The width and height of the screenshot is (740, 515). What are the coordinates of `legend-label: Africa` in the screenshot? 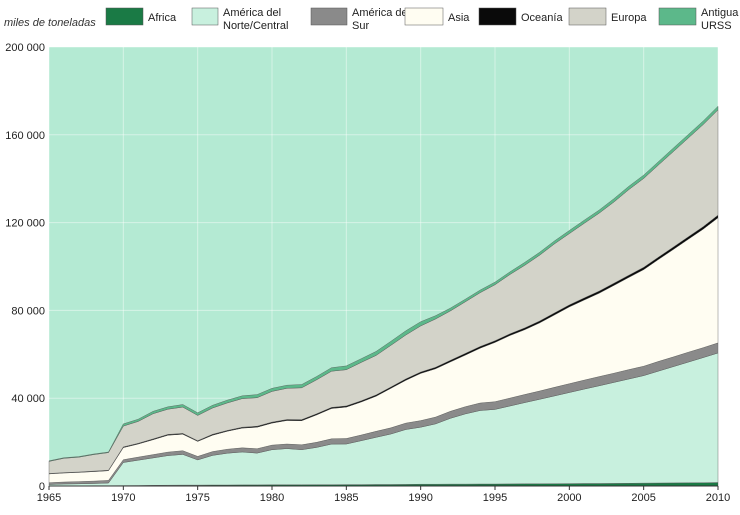 It's located at (162, 18).